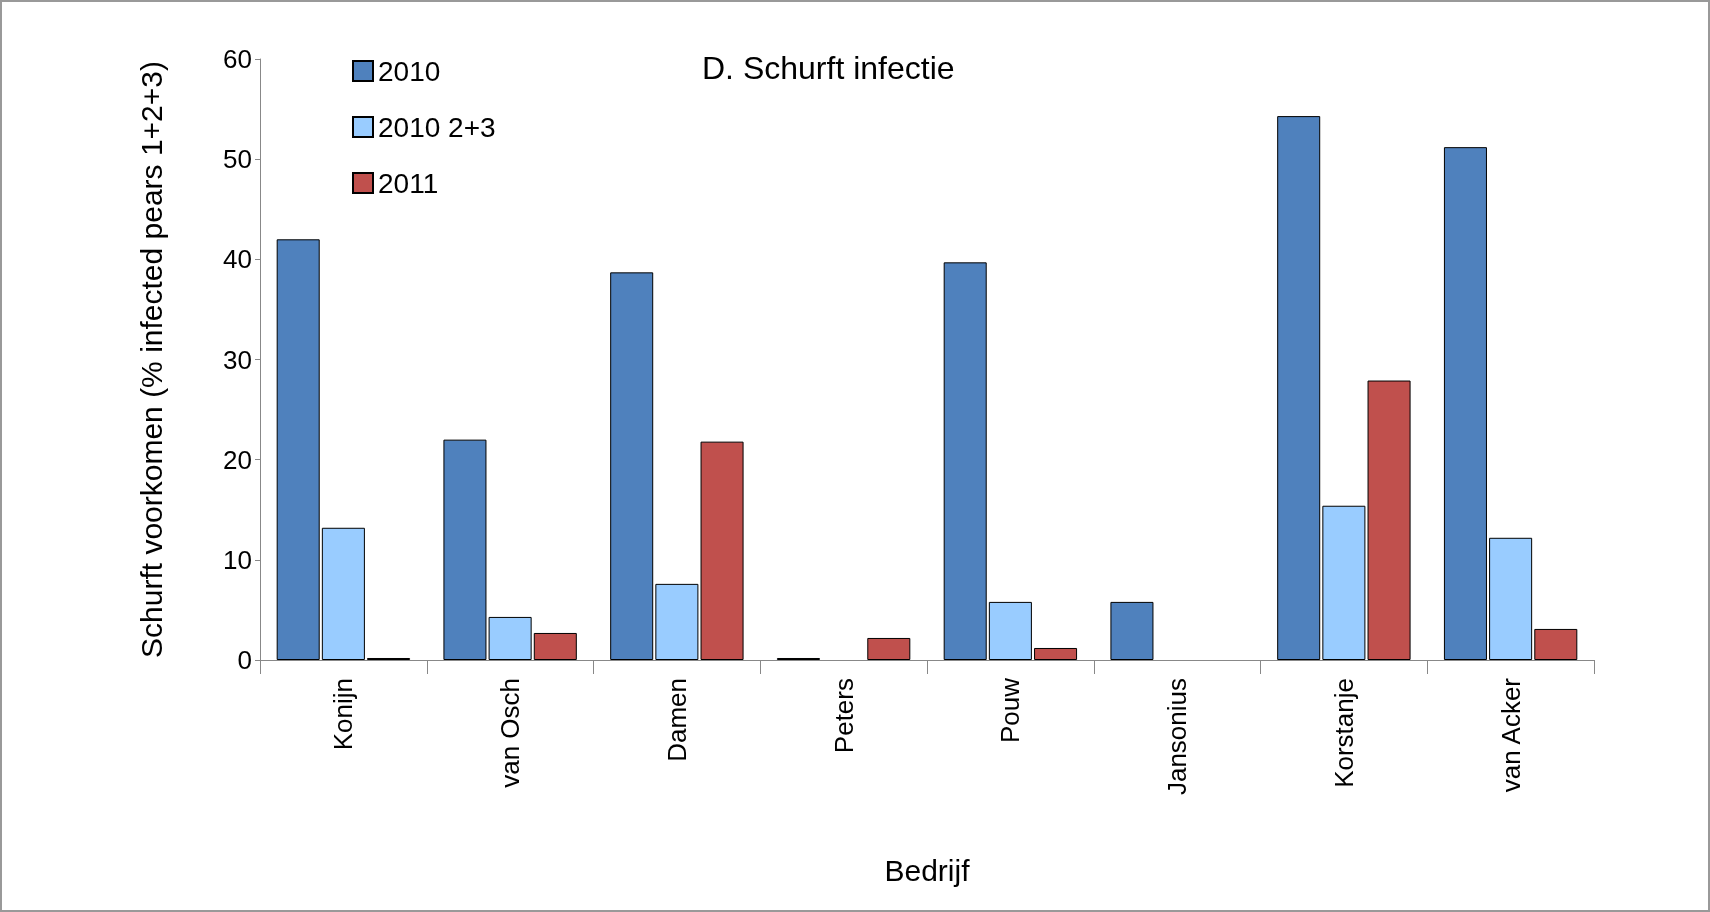 The height and width of the screenshot is (912, 1710). Describe the element at coordinates (1010, 710) in the screenshot. I see `x-tick-label: Pouw` at that location.